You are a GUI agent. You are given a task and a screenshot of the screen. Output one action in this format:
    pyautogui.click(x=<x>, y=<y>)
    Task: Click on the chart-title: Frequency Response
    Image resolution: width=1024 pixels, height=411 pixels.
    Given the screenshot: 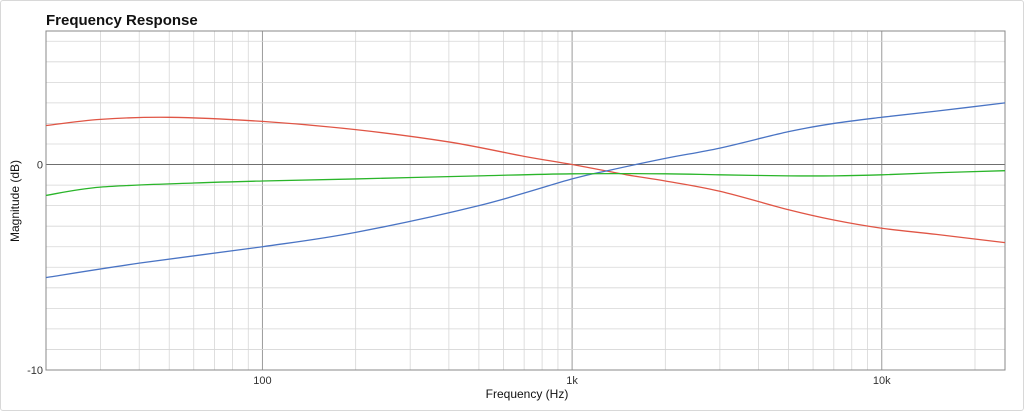 What is the action you would take?
    pyautogui.click(x=122, y=20)
    